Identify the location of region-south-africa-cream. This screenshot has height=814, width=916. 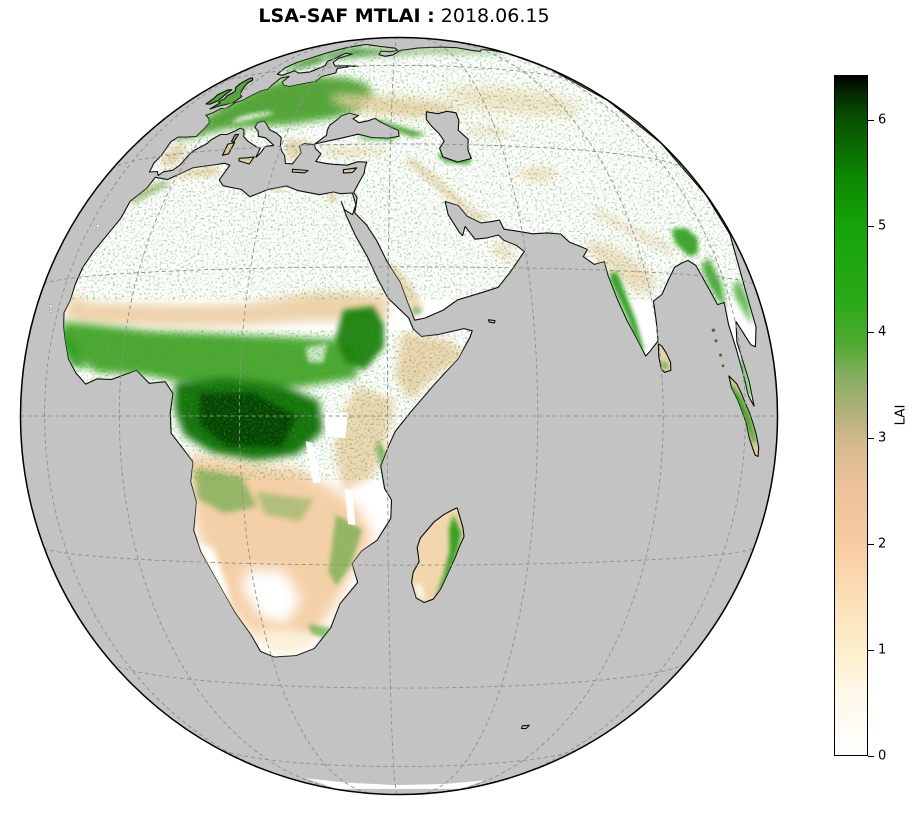
(289, 641).